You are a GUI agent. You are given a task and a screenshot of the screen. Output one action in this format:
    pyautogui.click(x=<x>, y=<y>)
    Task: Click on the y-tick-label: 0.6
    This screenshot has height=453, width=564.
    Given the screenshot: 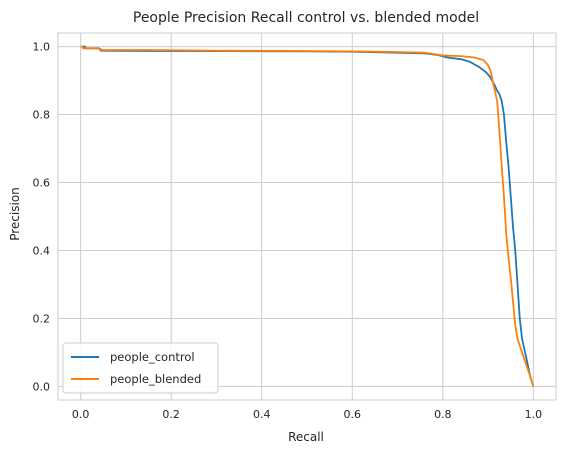 What is the action you would take?
    pyautogui.click(x=42, y=183)
    